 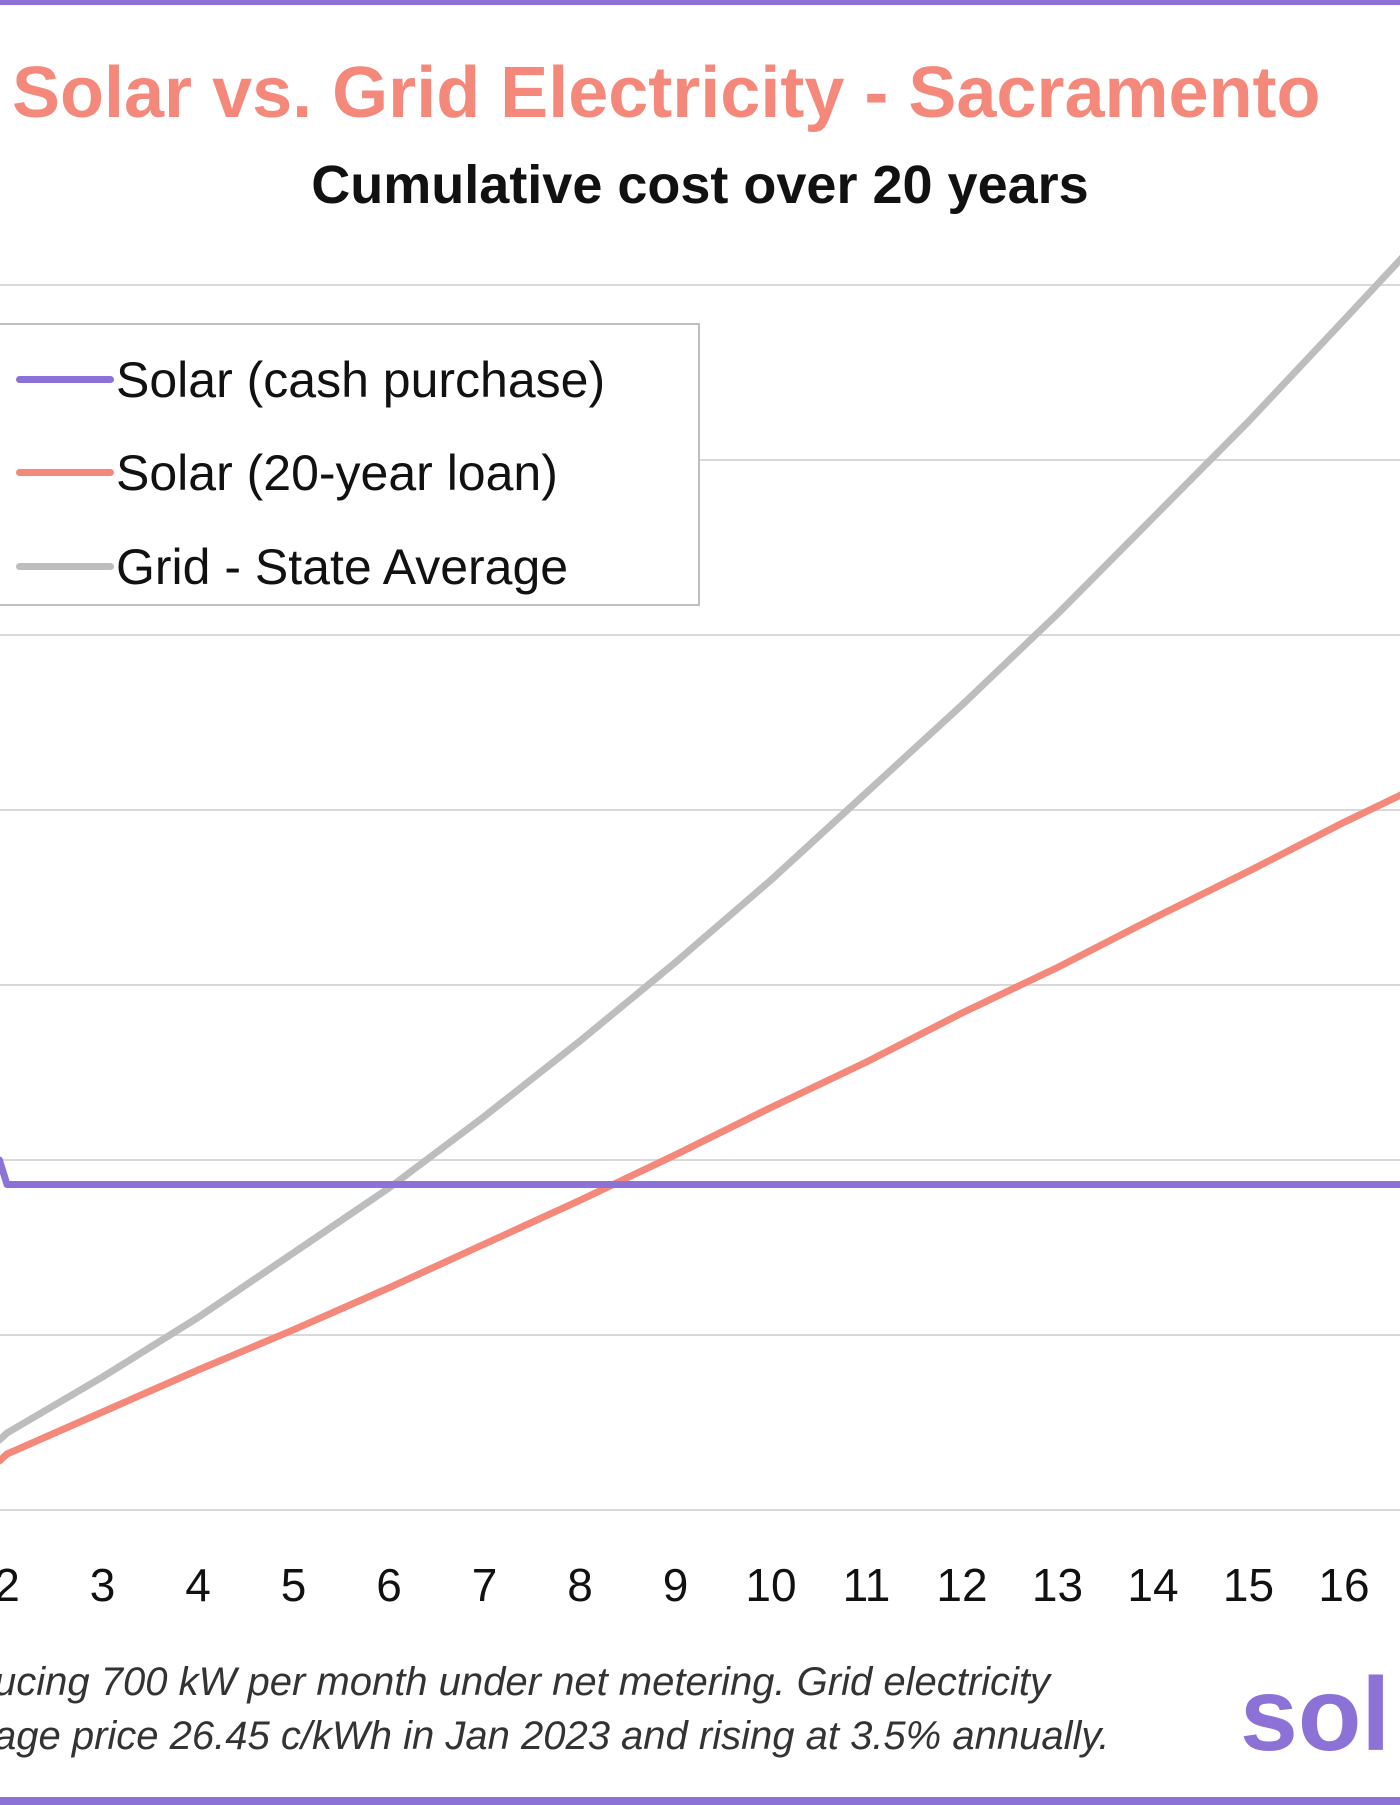 What do you see at coordinates (867, 1585) in the screenshot?
I see `x-tick-label: 11` at bounding box center [867, 1585].